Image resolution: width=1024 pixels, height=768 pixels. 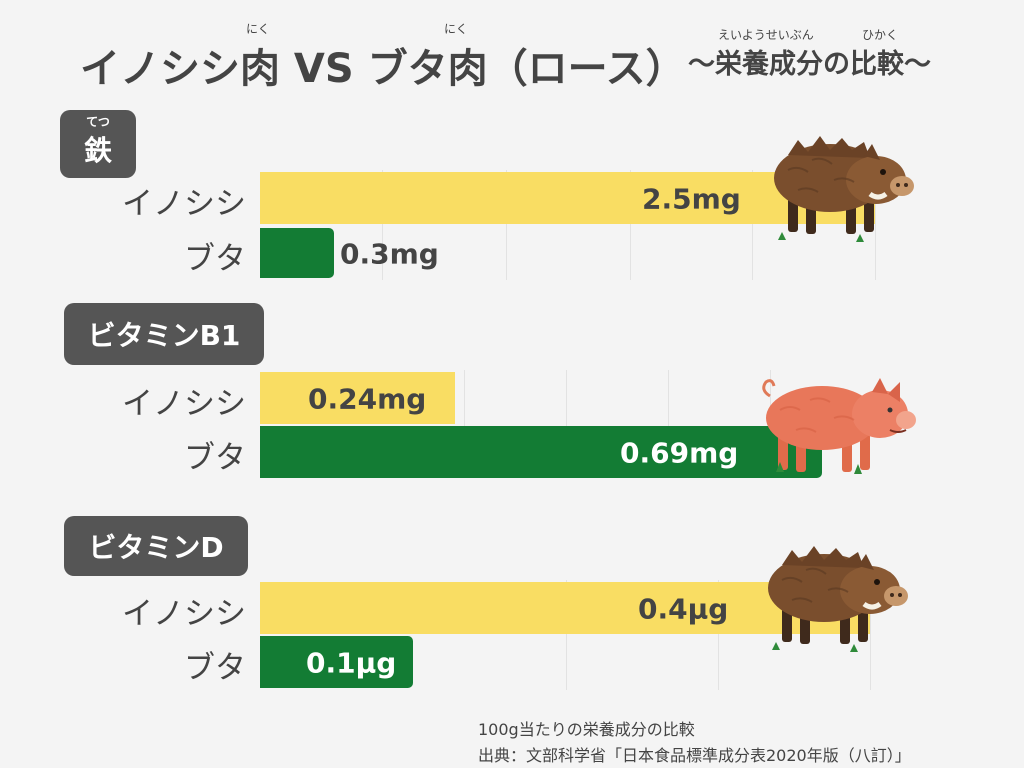 What do you see at coordinates (389, 254) in the screenshot?
I see `value-label: 0.3mg` at bounding box center [389, 254].